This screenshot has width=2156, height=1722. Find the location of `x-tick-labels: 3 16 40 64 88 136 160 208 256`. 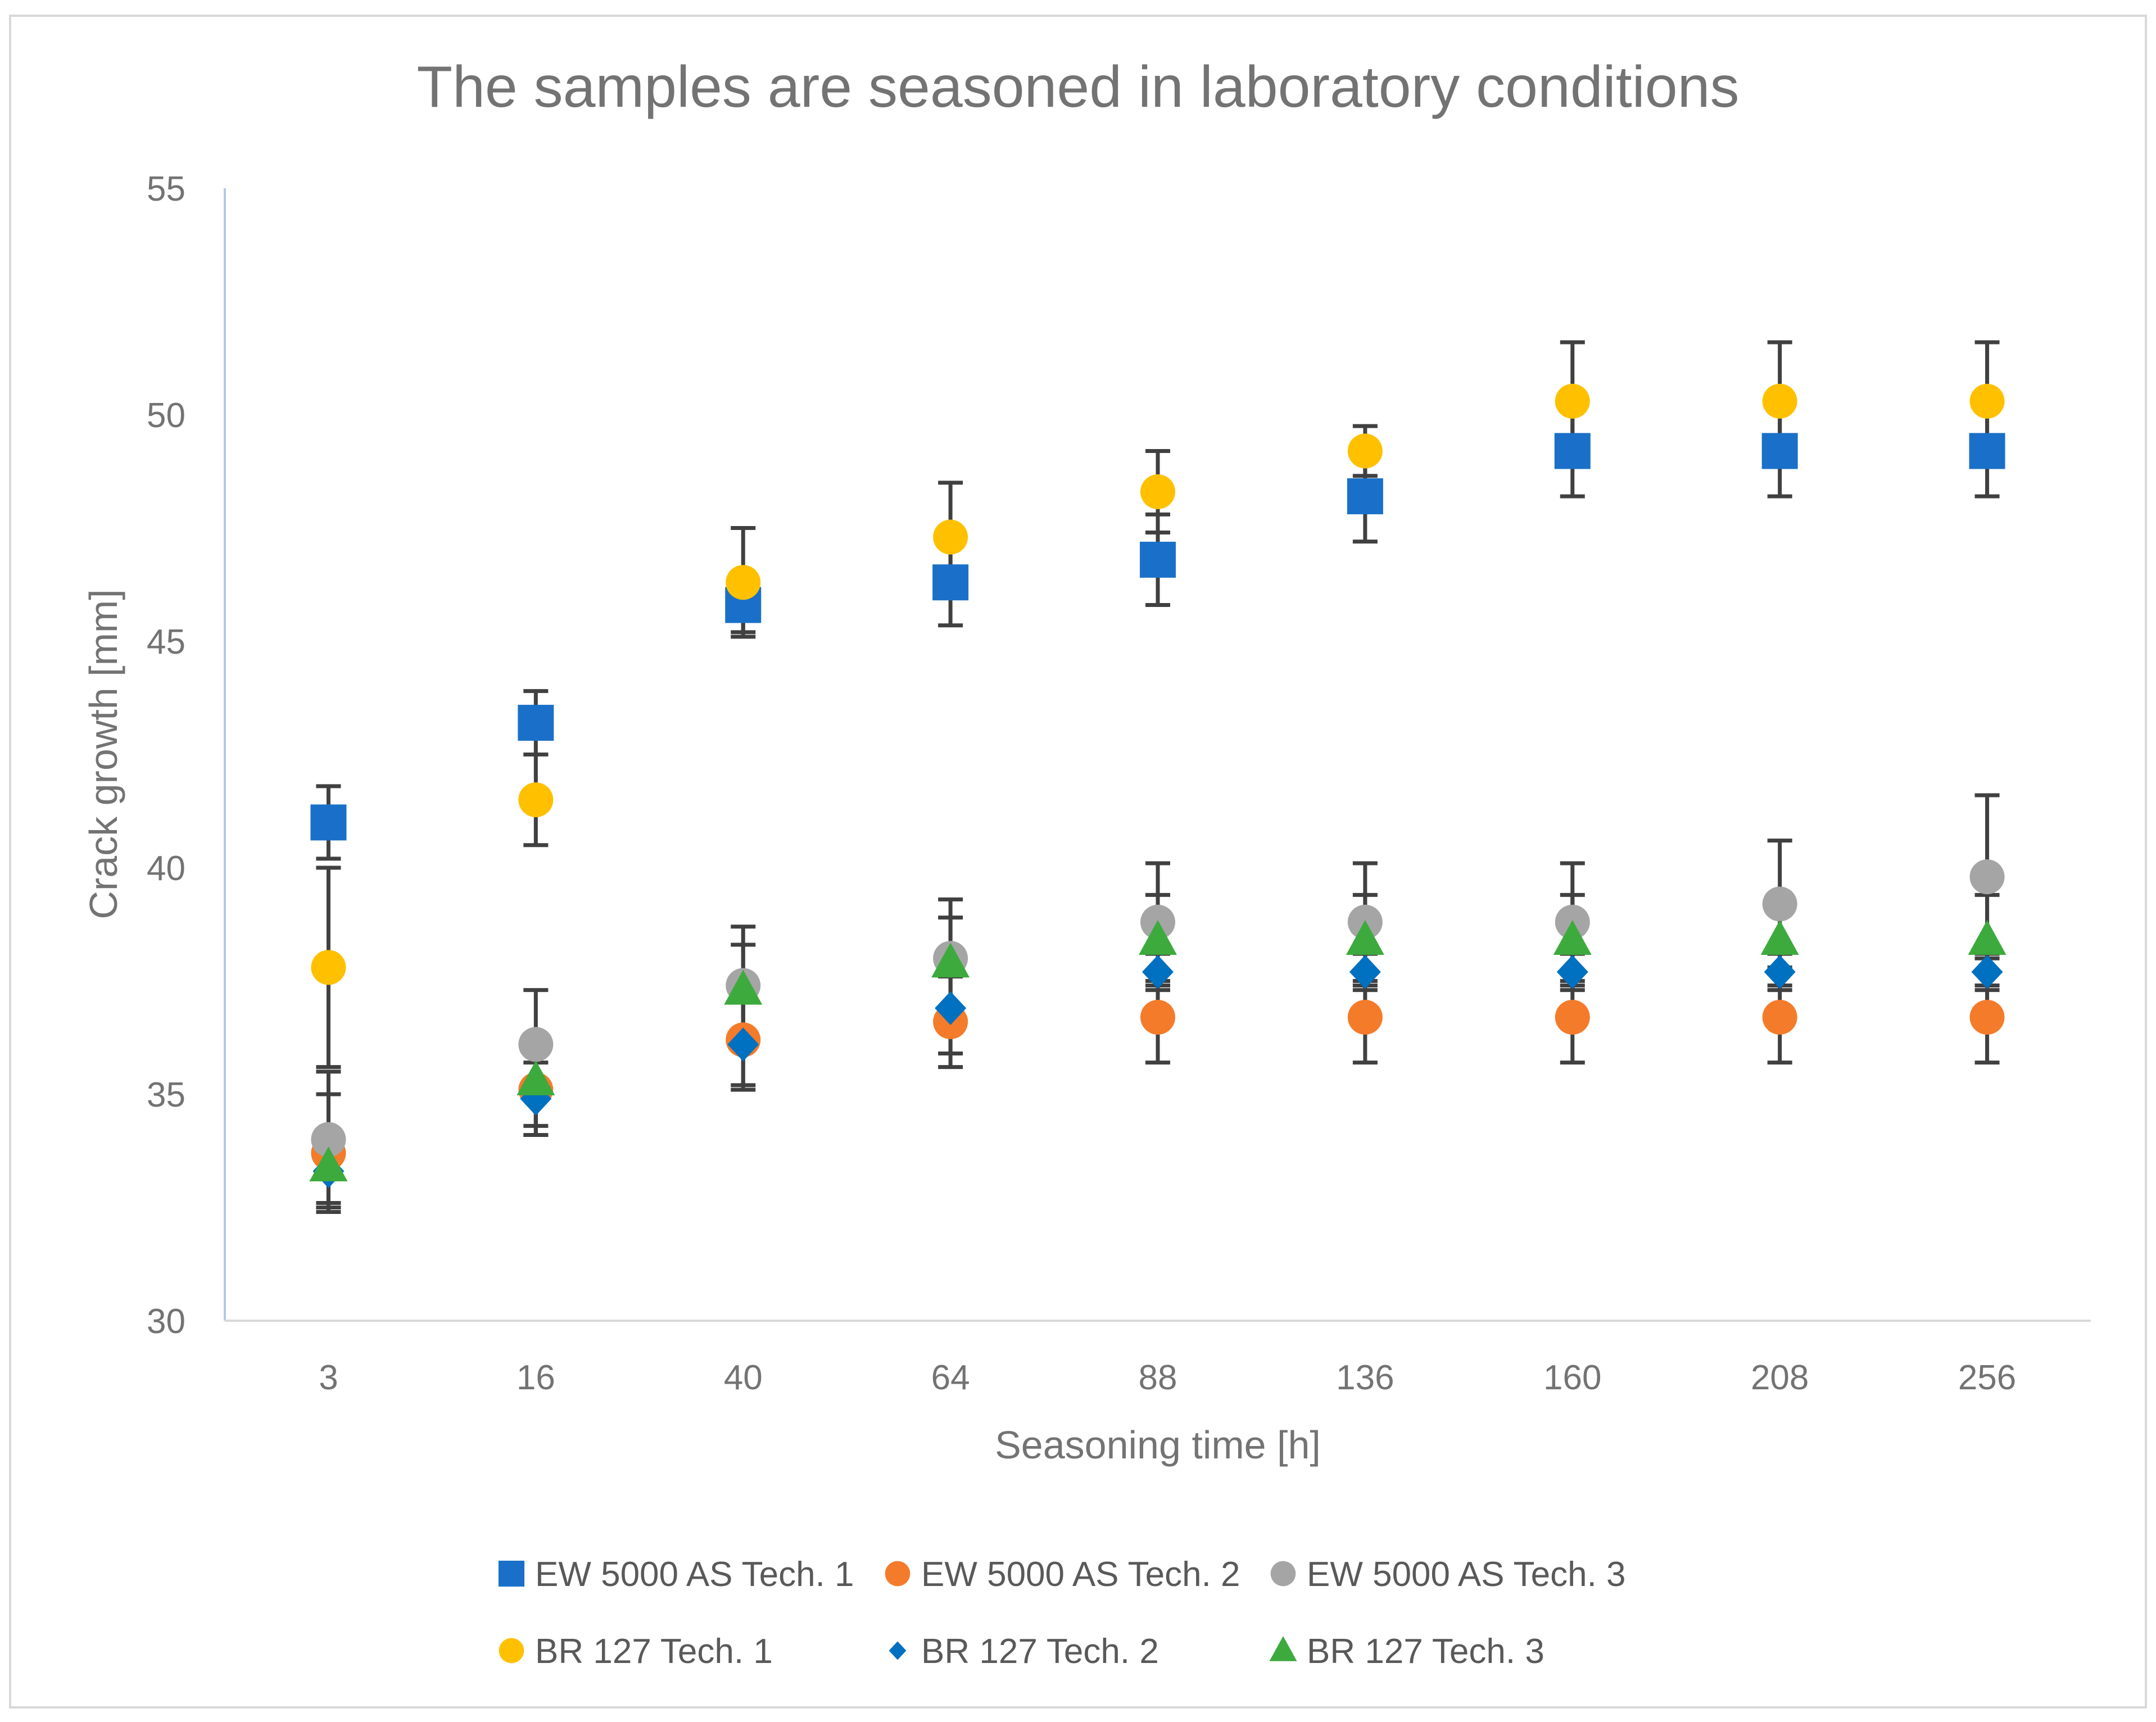

x-tick-labels: 3 16 40 64 88 136 160 208 256 is located at coordinates (1167, 1377).